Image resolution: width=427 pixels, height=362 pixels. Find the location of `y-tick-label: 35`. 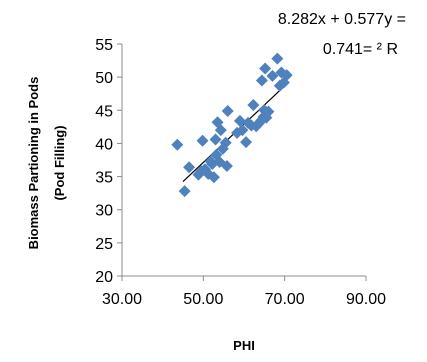

y-tick-label: 35 is located at coordinates (104, 178).